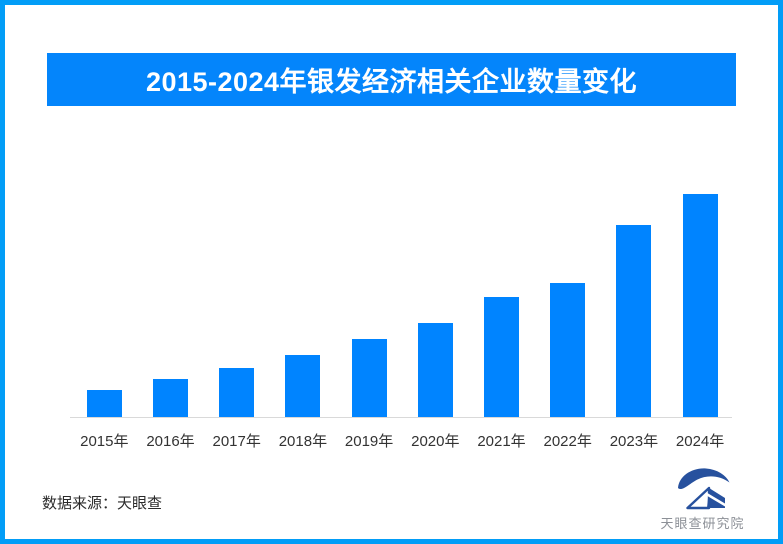 Image resolution: width=783 pixels, height=544 pixels. Describe the element at coordinates (634, 321) in the screenshot. I see `bar-2023年` at that location.